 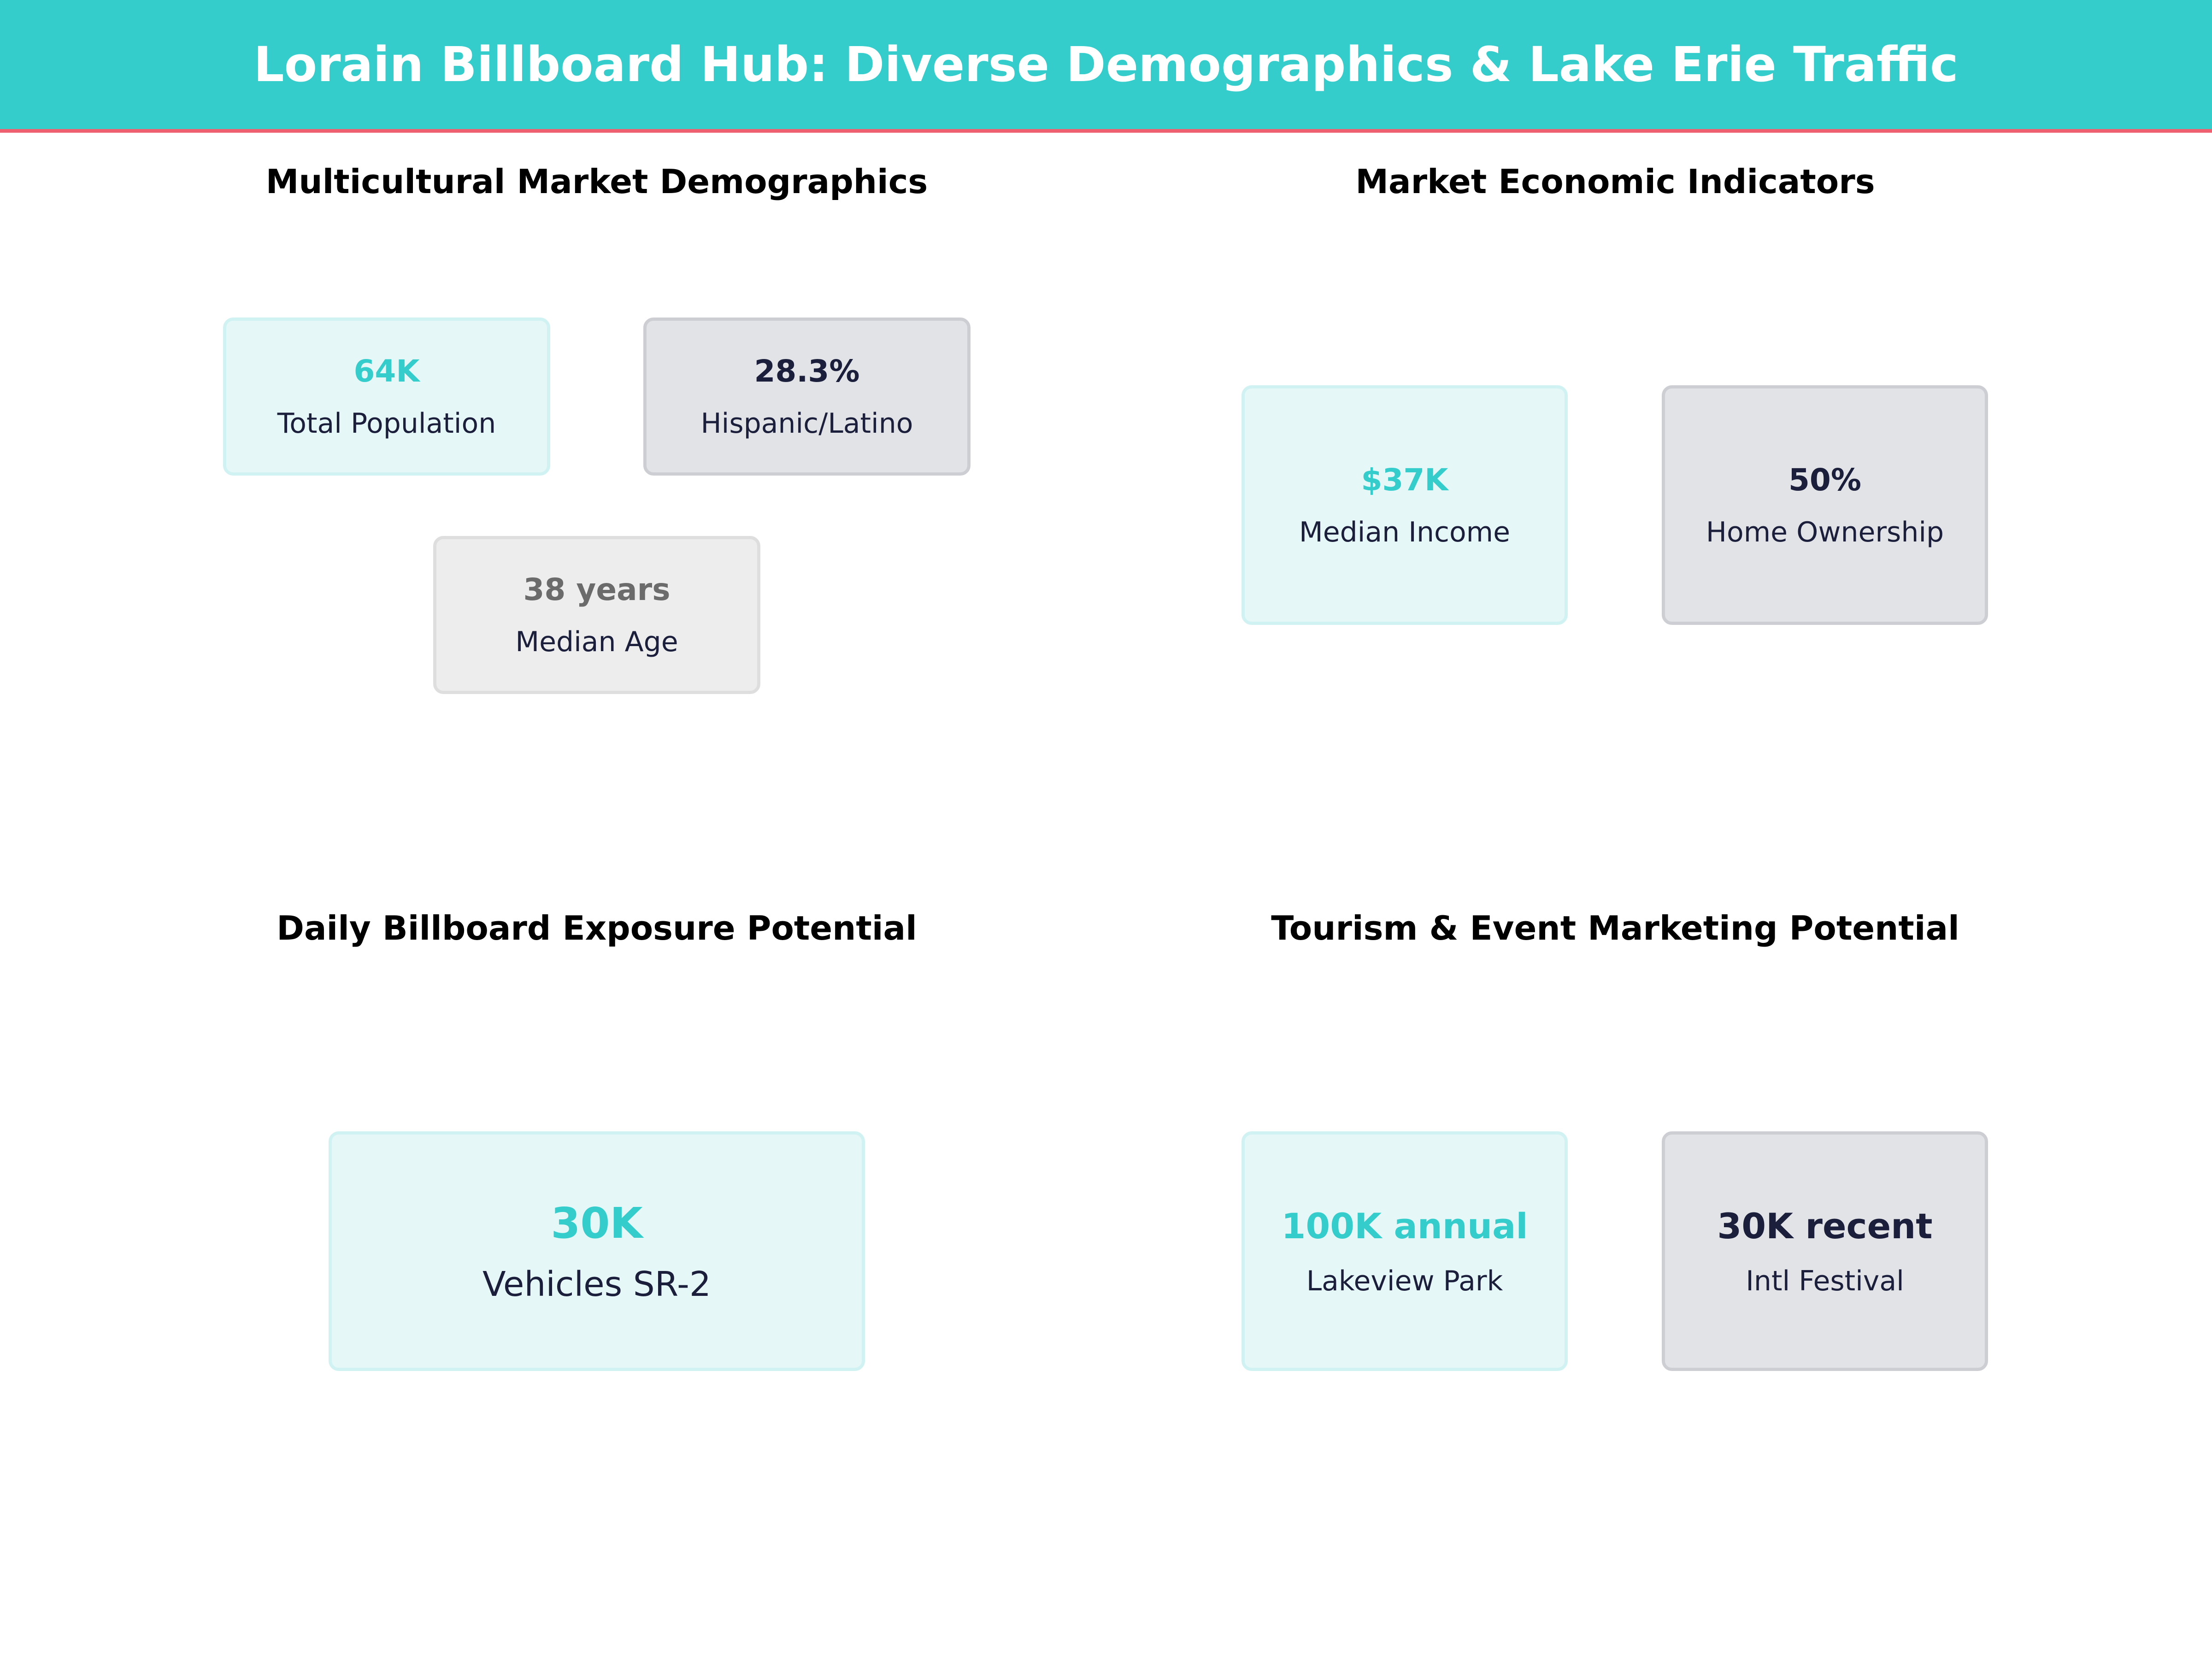 I want to click on stat-card-hispanic-latino: 28.3% Hispanic/Latino, so click(x=807, y=397).